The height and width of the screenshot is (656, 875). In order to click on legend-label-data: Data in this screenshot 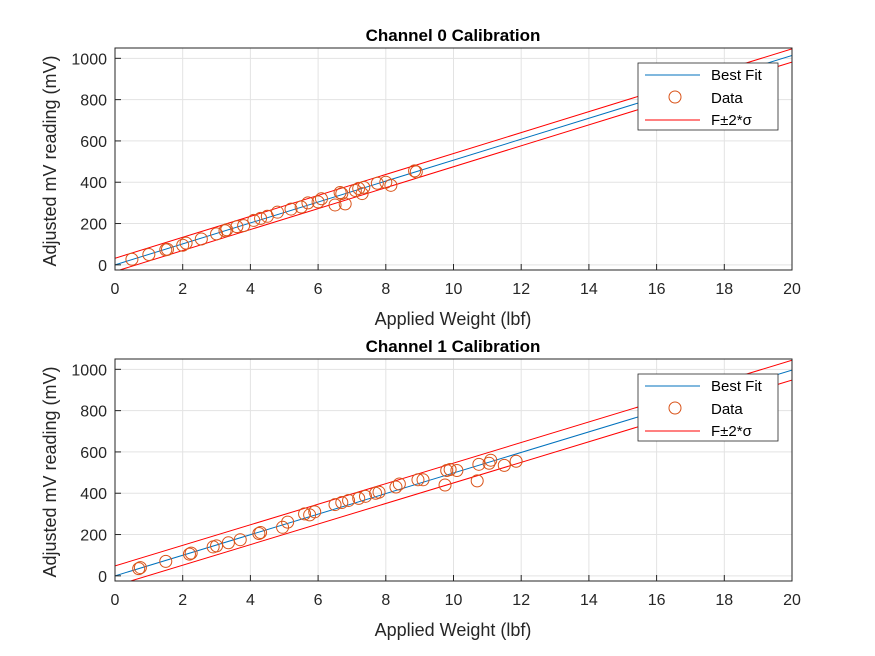, I will do `click(727, 98)`.